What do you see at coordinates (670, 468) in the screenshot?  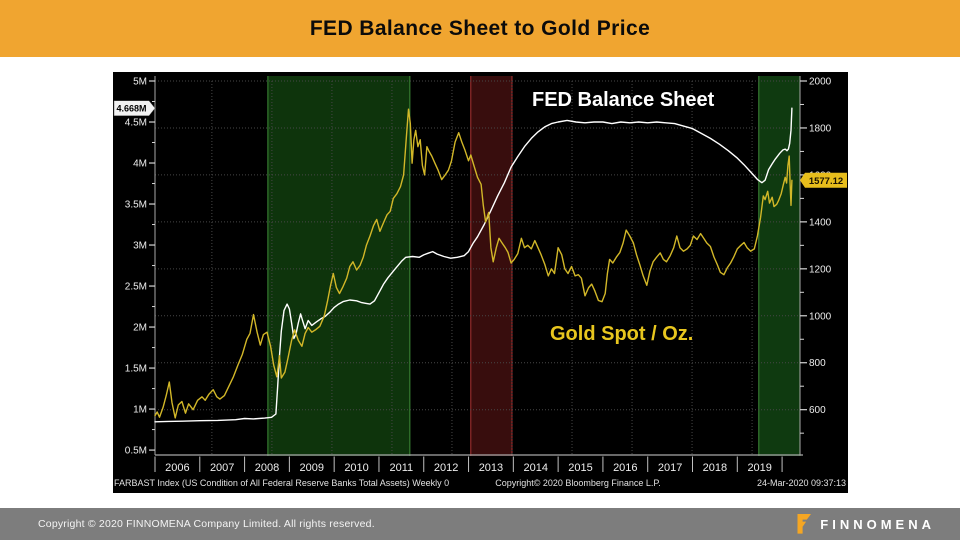 I see `svg-text: 2017` at bounding box center [670, 468].